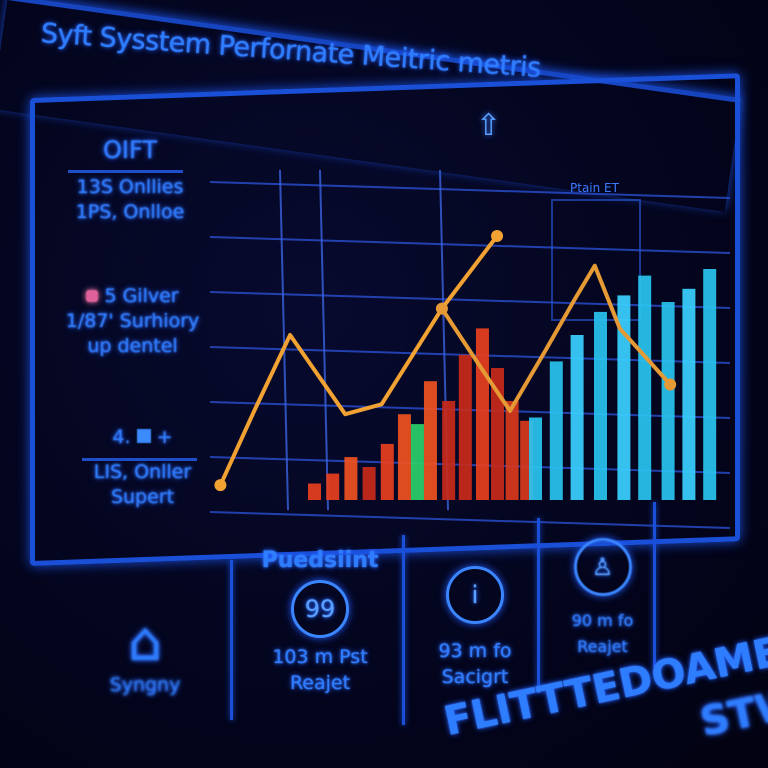 This screenshot has height=768, width=768. I want to click on user-icon: ♙, so click(602, 567).